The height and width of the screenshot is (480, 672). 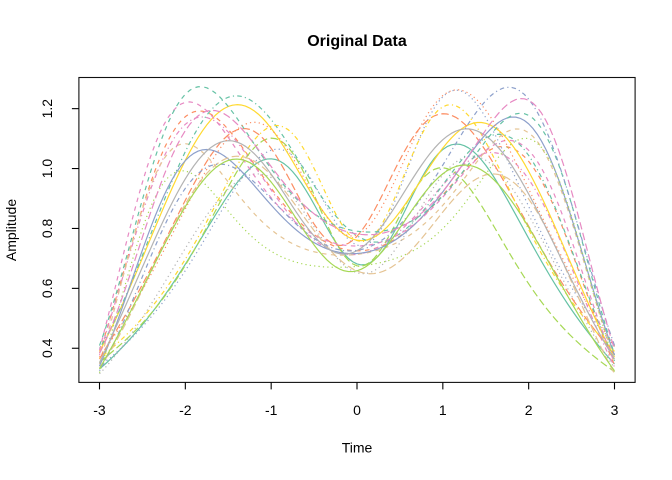 What do you see at coordinates (356, 400) in the screenshot?
I see `x-axis: -3 -2 -1 0 1 2 3` at bounding box center [356, 400].